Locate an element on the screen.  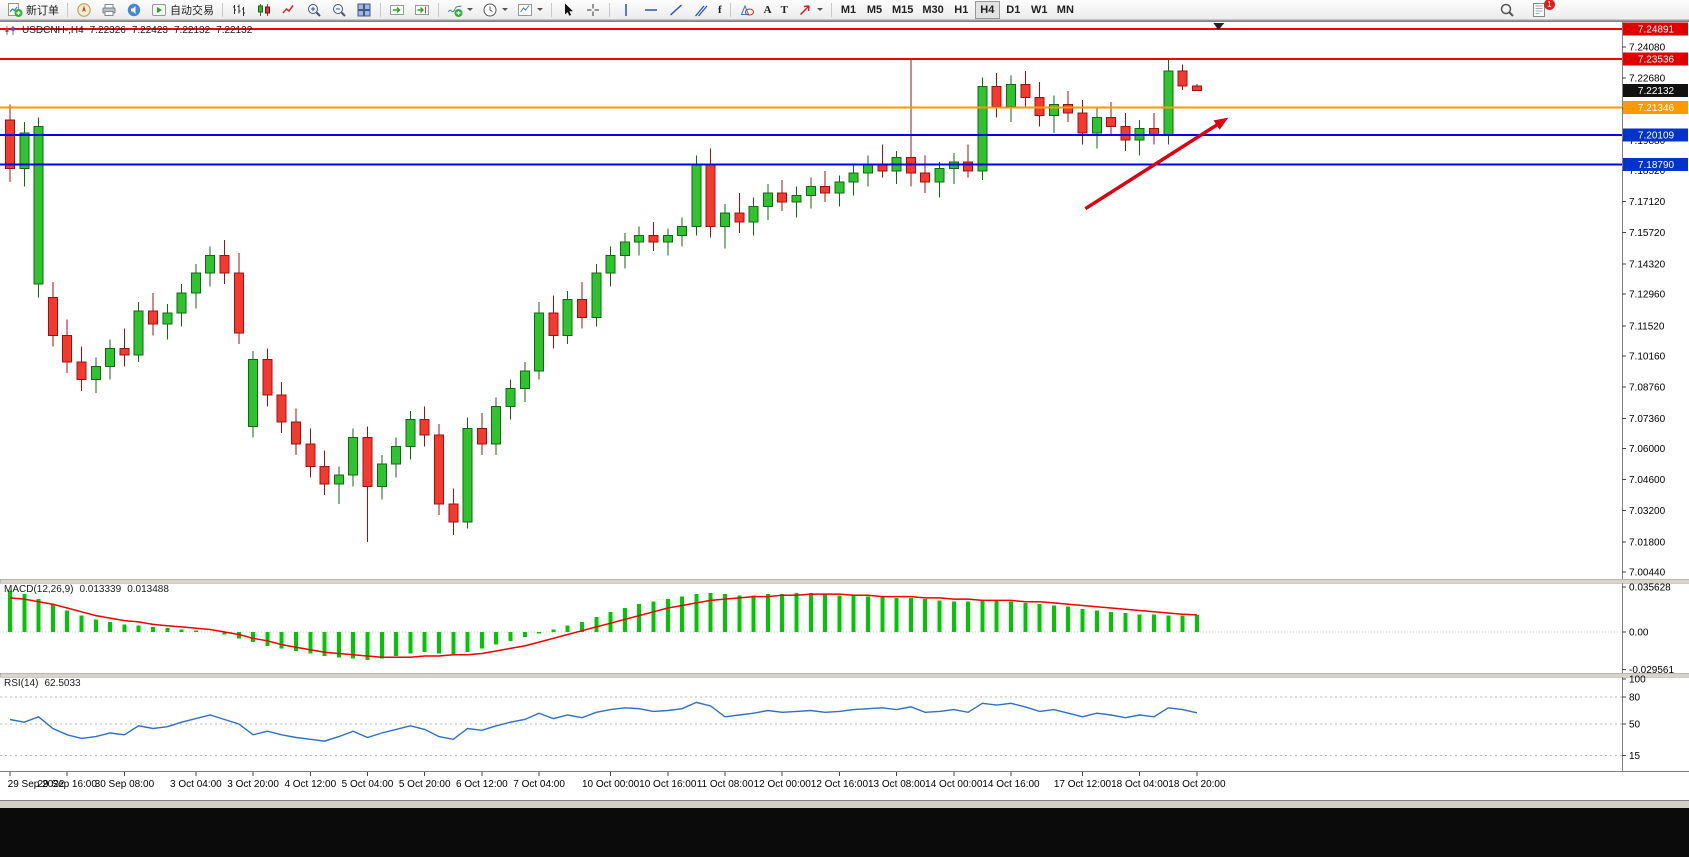
timeframe-w1: W1 is located at coordinates (1039, 10).